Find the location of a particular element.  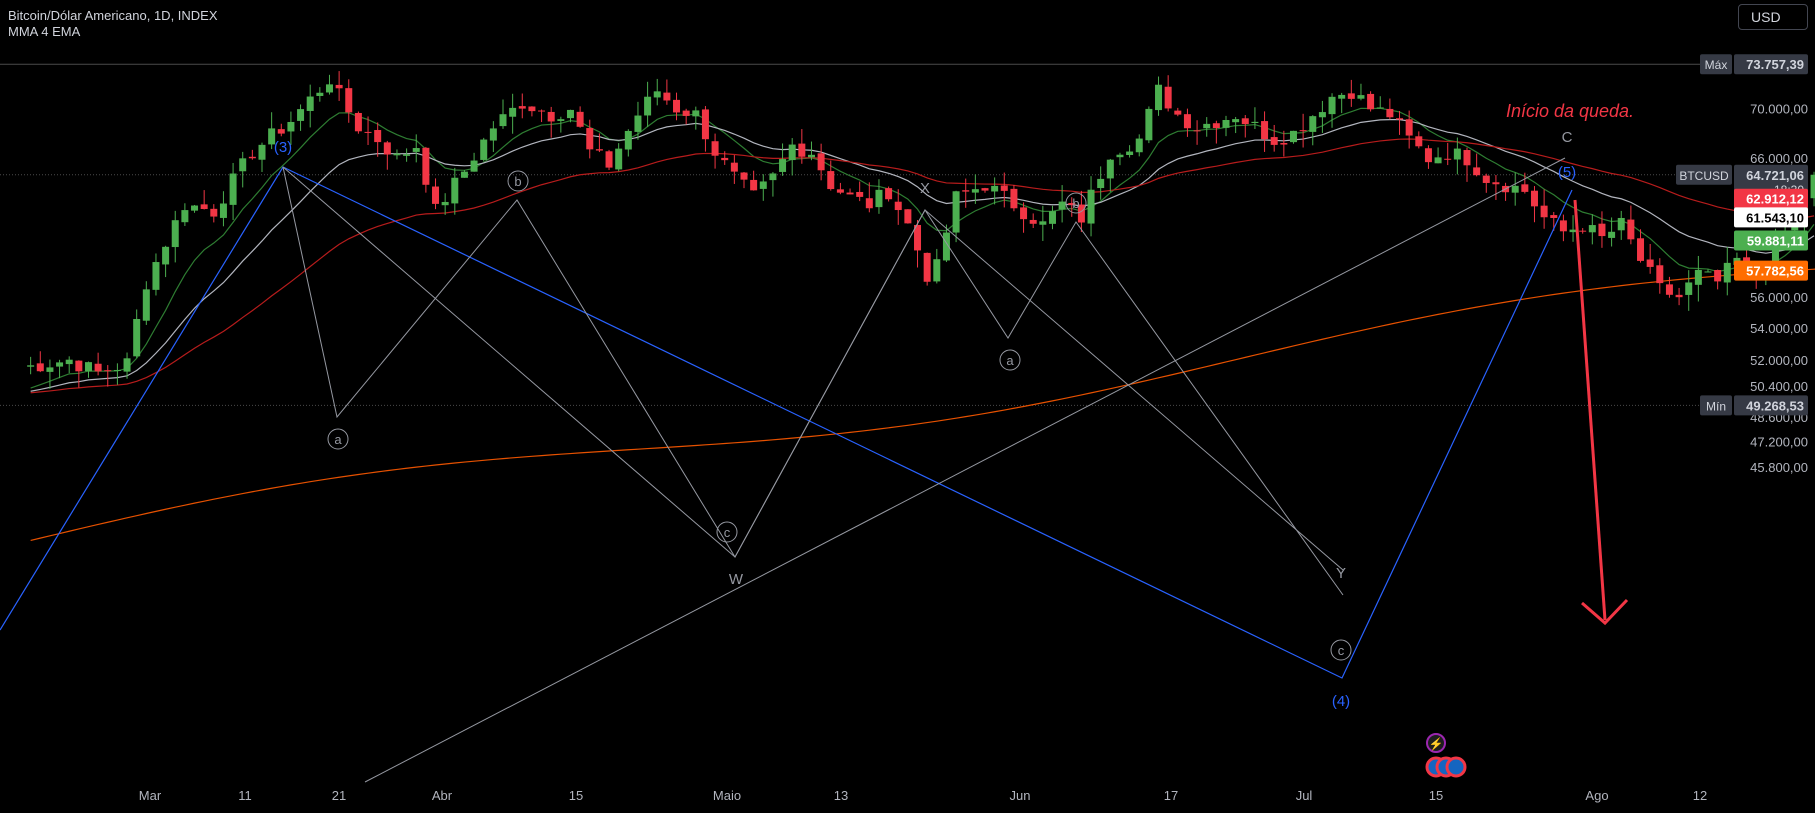

us-flag-icon is located at coordinates (1456, 767).